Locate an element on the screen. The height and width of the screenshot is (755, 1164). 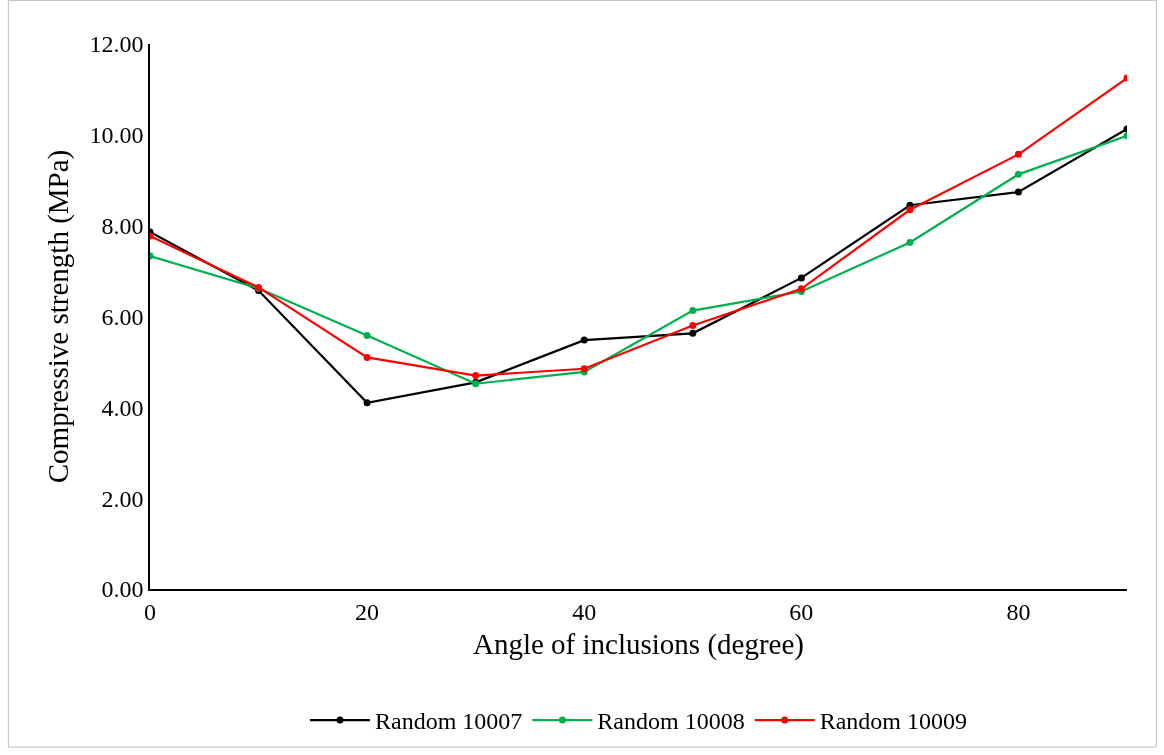
x-tick-label: 20 is located at coordinates (367, 611).